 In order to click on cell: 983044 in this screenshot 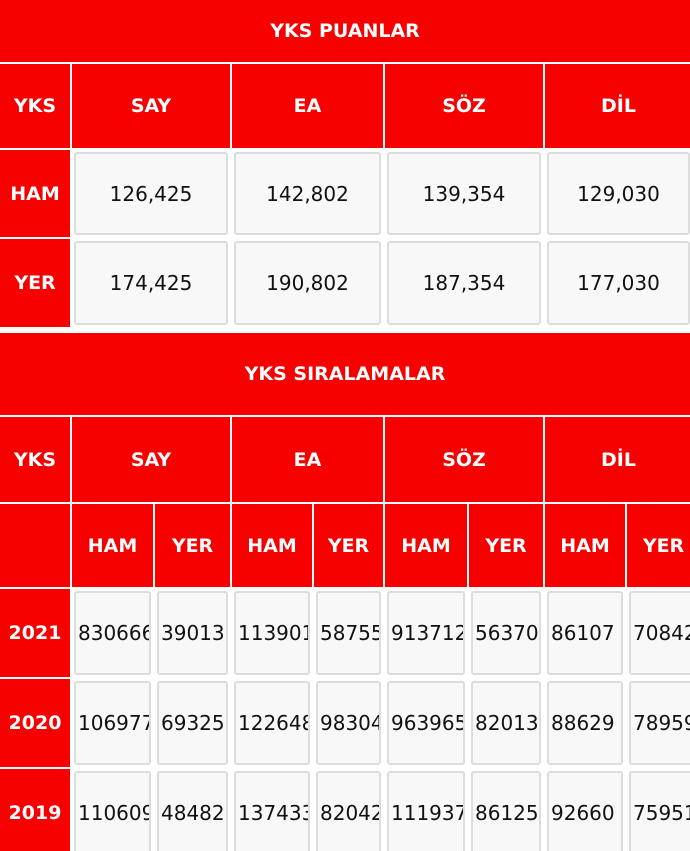, I will do `click(348, 723)`.